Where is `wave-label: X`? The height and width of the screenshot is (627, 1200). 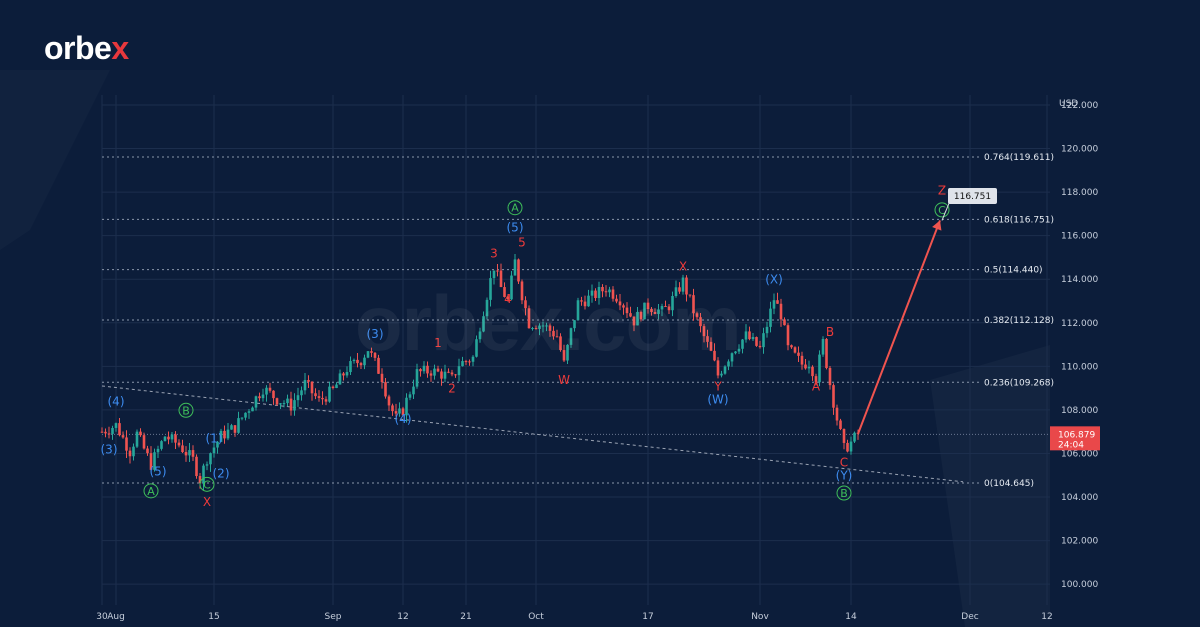 wave-label: X is located at coordinates (683, 267).